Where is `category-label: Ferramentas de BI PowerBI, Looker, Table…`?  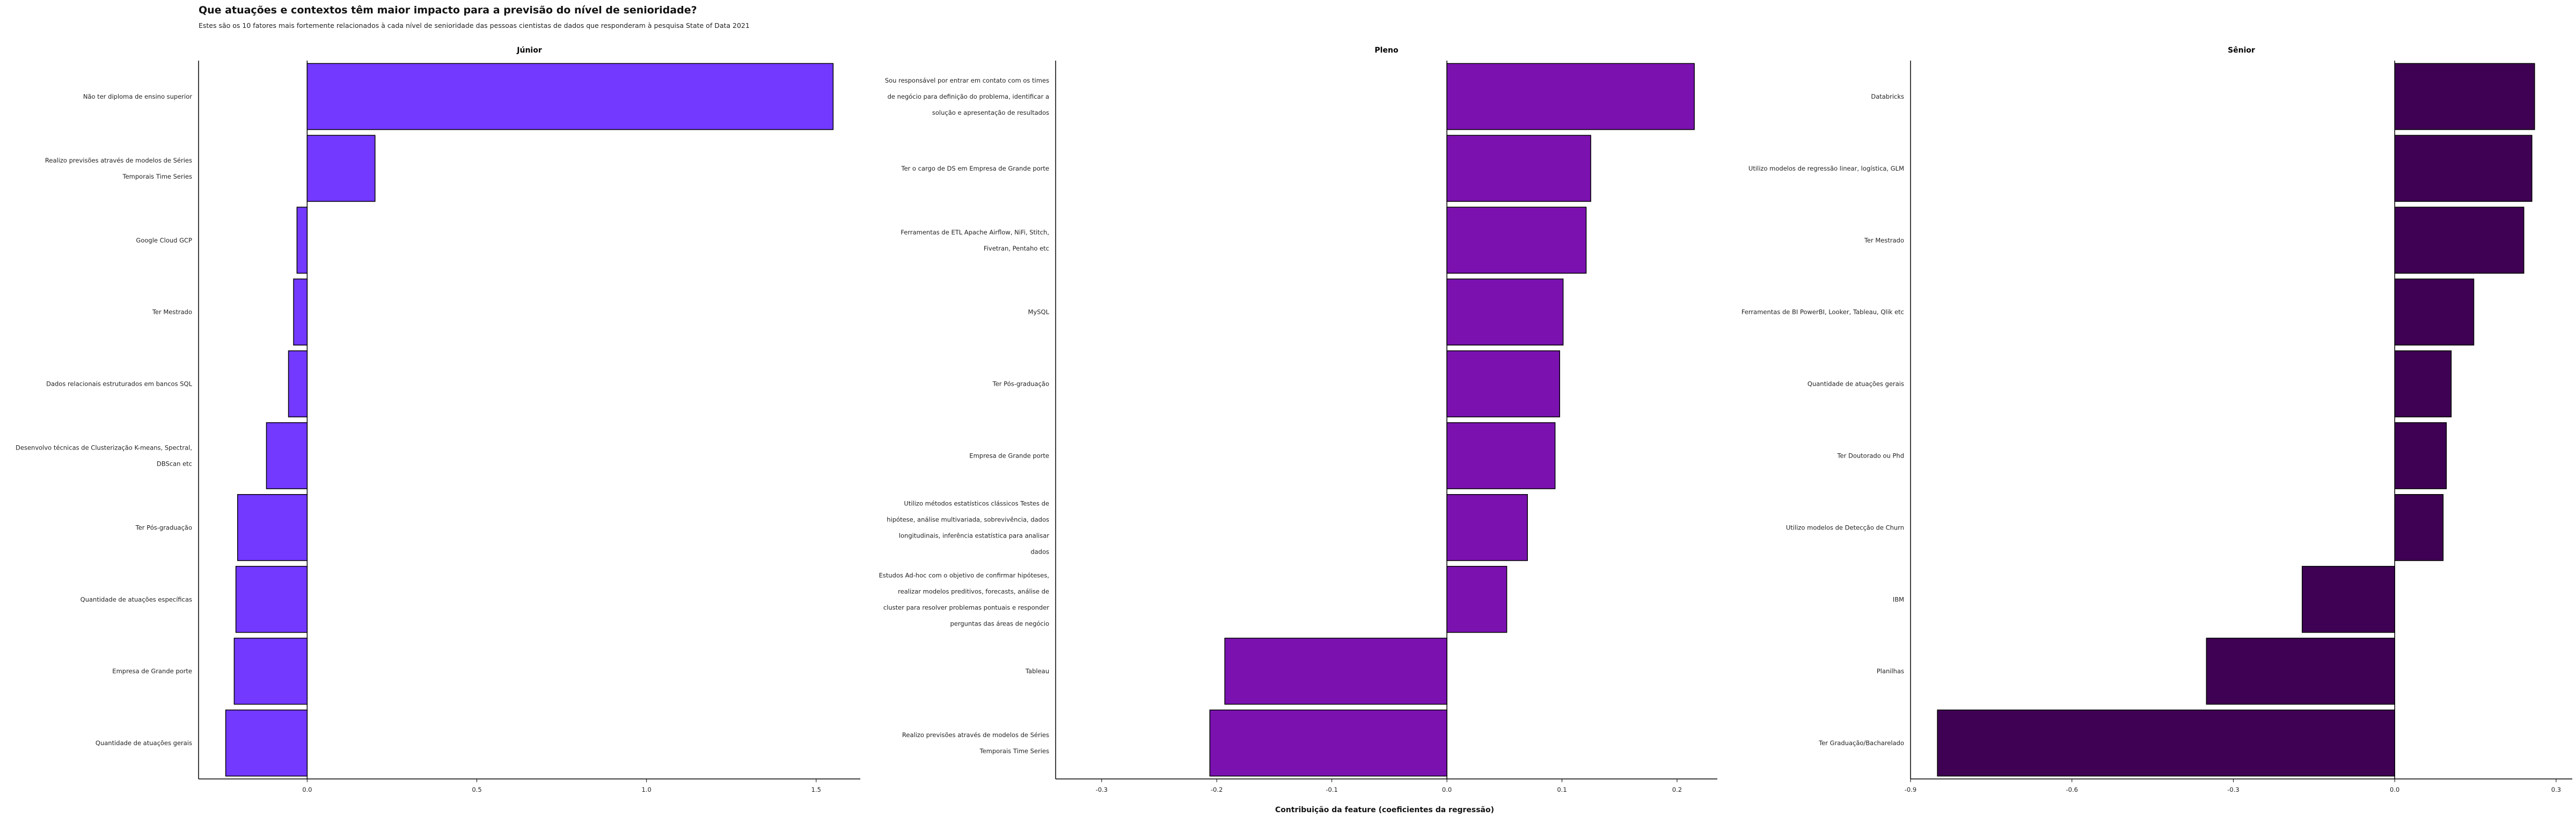
category-label: Ferramentas de BI PowerBI, Looker, Table… is located at coordinates (1822, 312).